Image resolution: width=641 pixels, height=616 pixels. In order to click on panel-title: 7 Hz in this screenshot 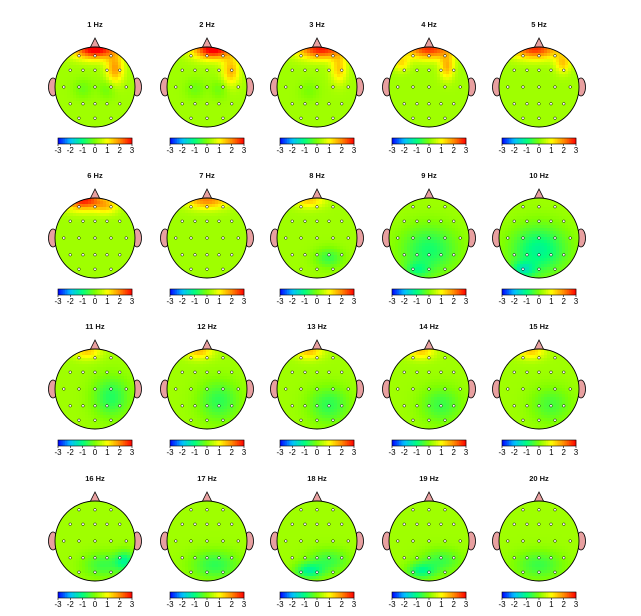, I will do `click(207, 175)`.